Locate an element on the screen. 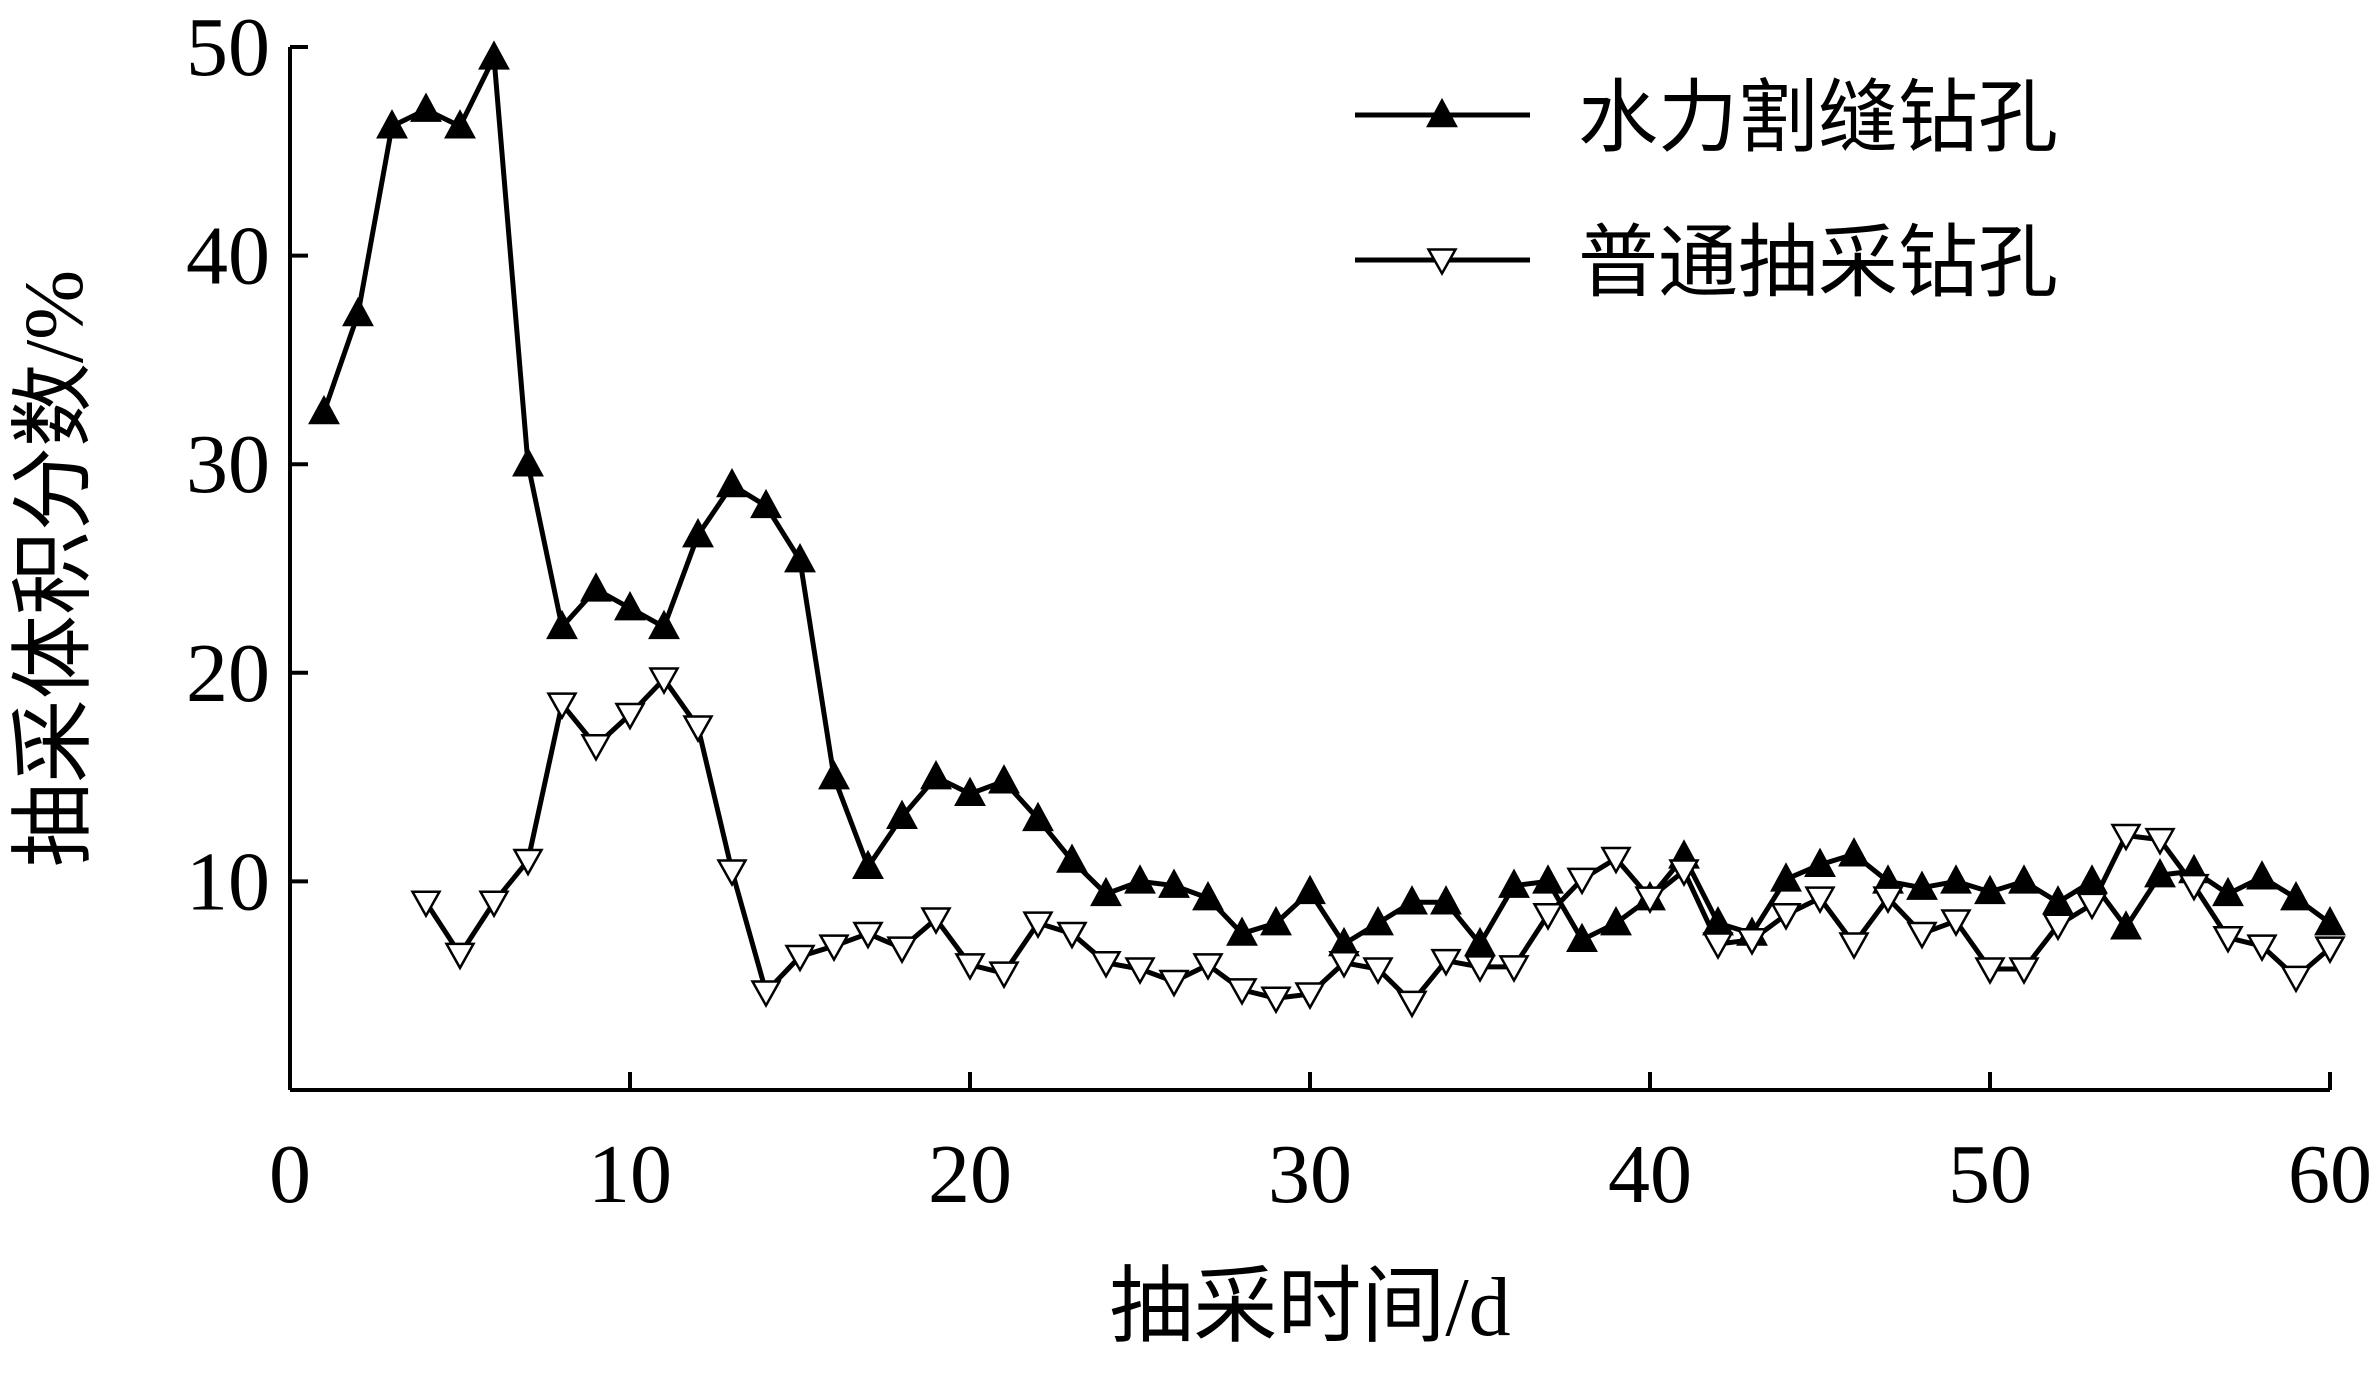  triangle-down-icon is located at coordinates (1442, 262).